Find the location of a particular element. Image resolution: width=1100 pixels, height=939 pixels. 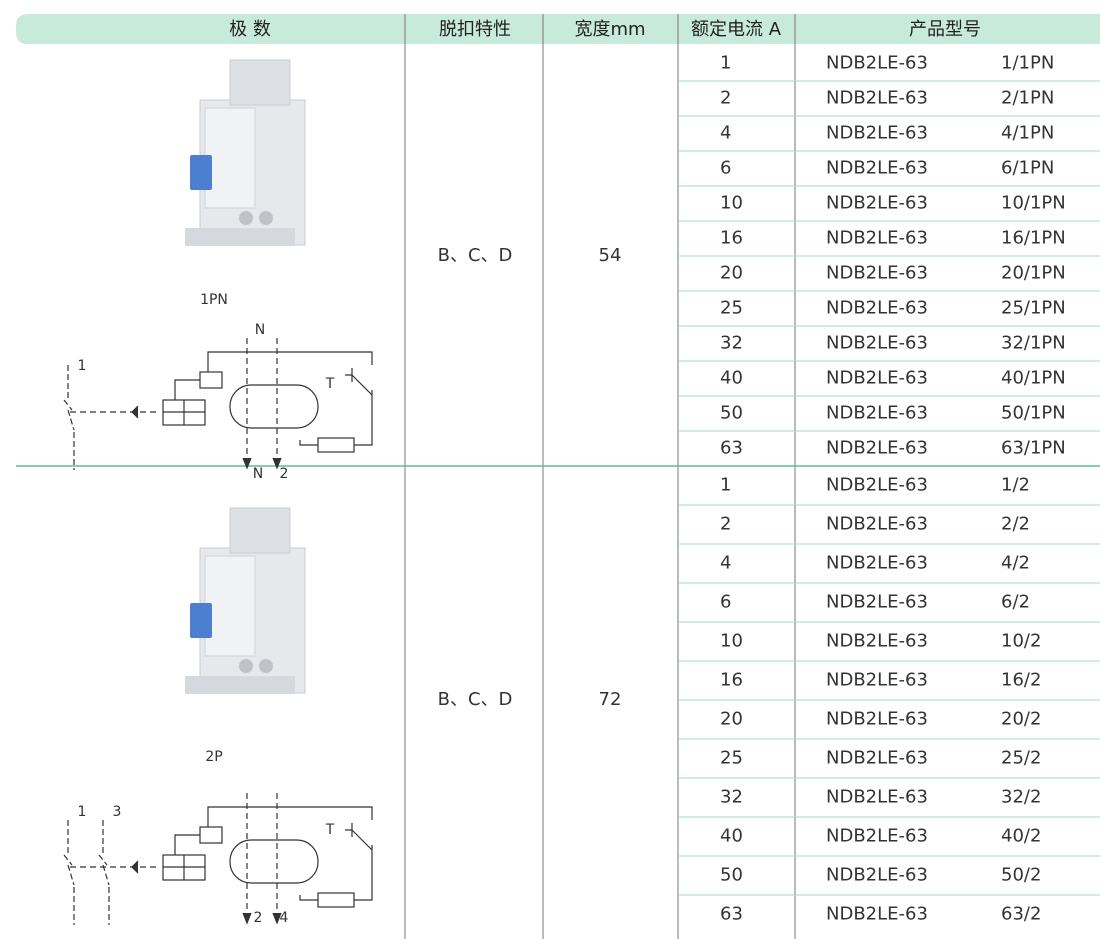

coil is located at coordinates (211, 380).